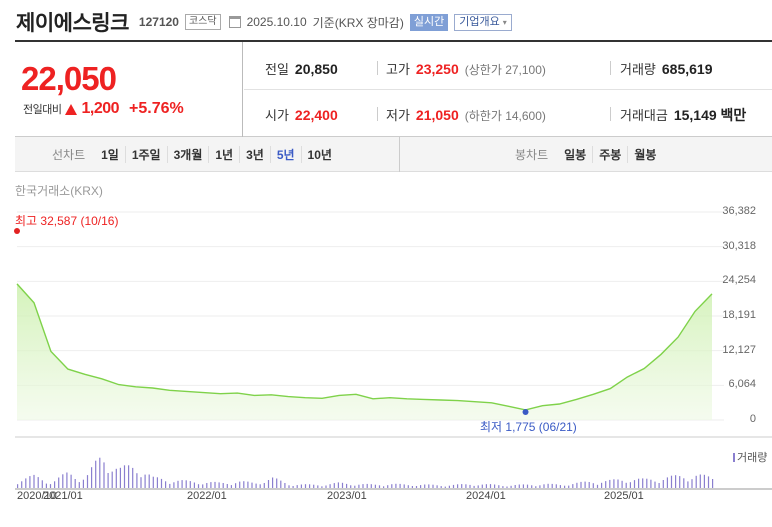 This screenshot has width=772, height=527. What do you see at coordinates (358, 22) in the screenshot?
I see `quote-basis: 기준(KRX 장마감)` at bounding box center [358, 22].